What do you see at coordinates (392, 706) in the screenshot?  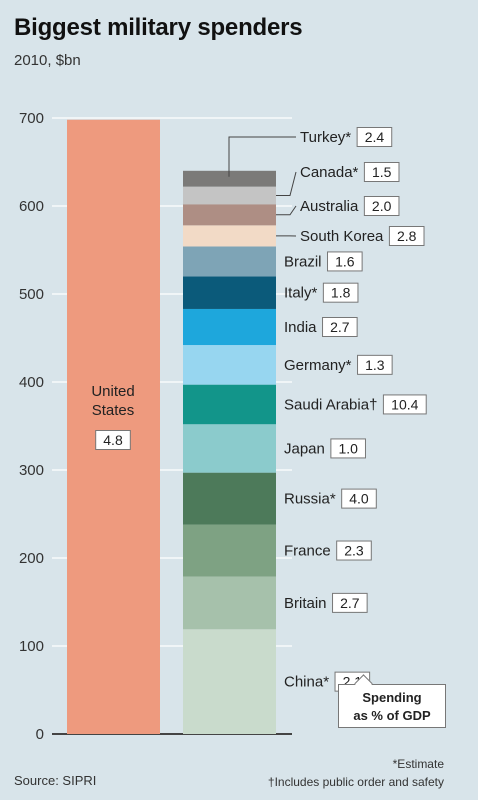 I see `gdp-legend-box: Spending as % of GDP` at bounding box center [392, 706].